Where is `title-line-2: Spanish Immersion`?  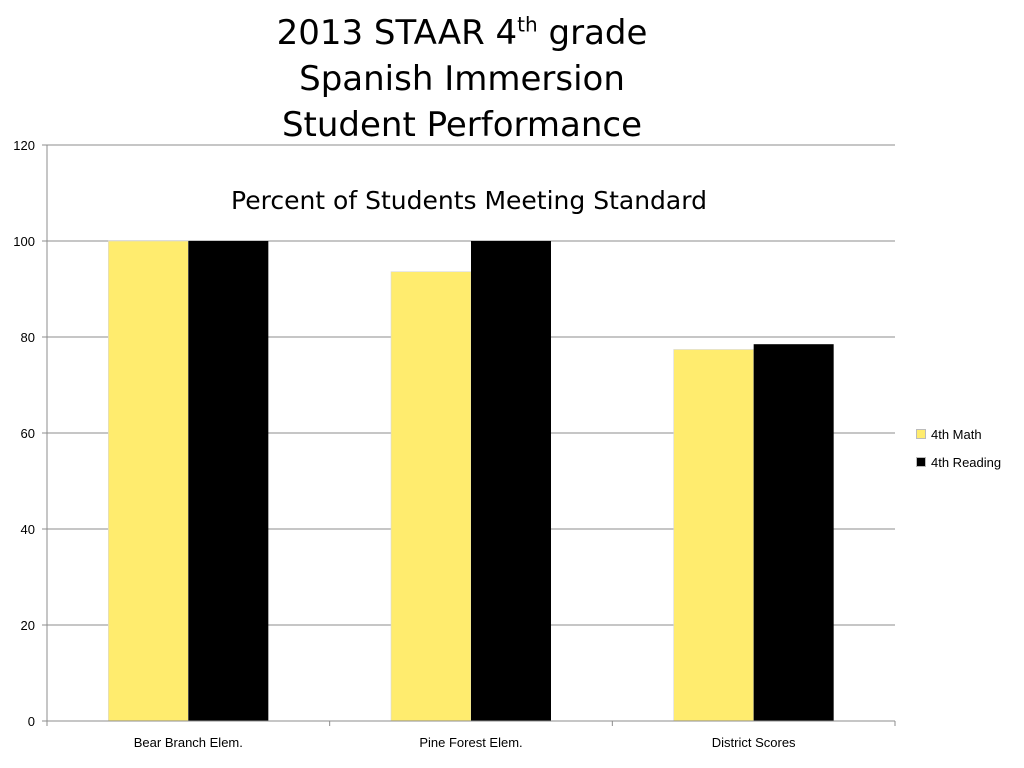
title-line-2: Spanish Immersion is located at coordinates (462, 79).